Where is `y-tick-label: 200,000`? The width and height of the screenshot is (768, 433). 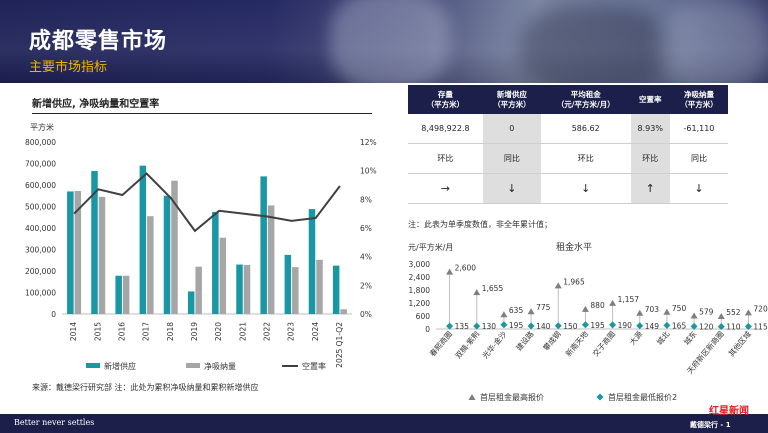 y-tick-label: 200,000 is located at coordinates (40, 271).